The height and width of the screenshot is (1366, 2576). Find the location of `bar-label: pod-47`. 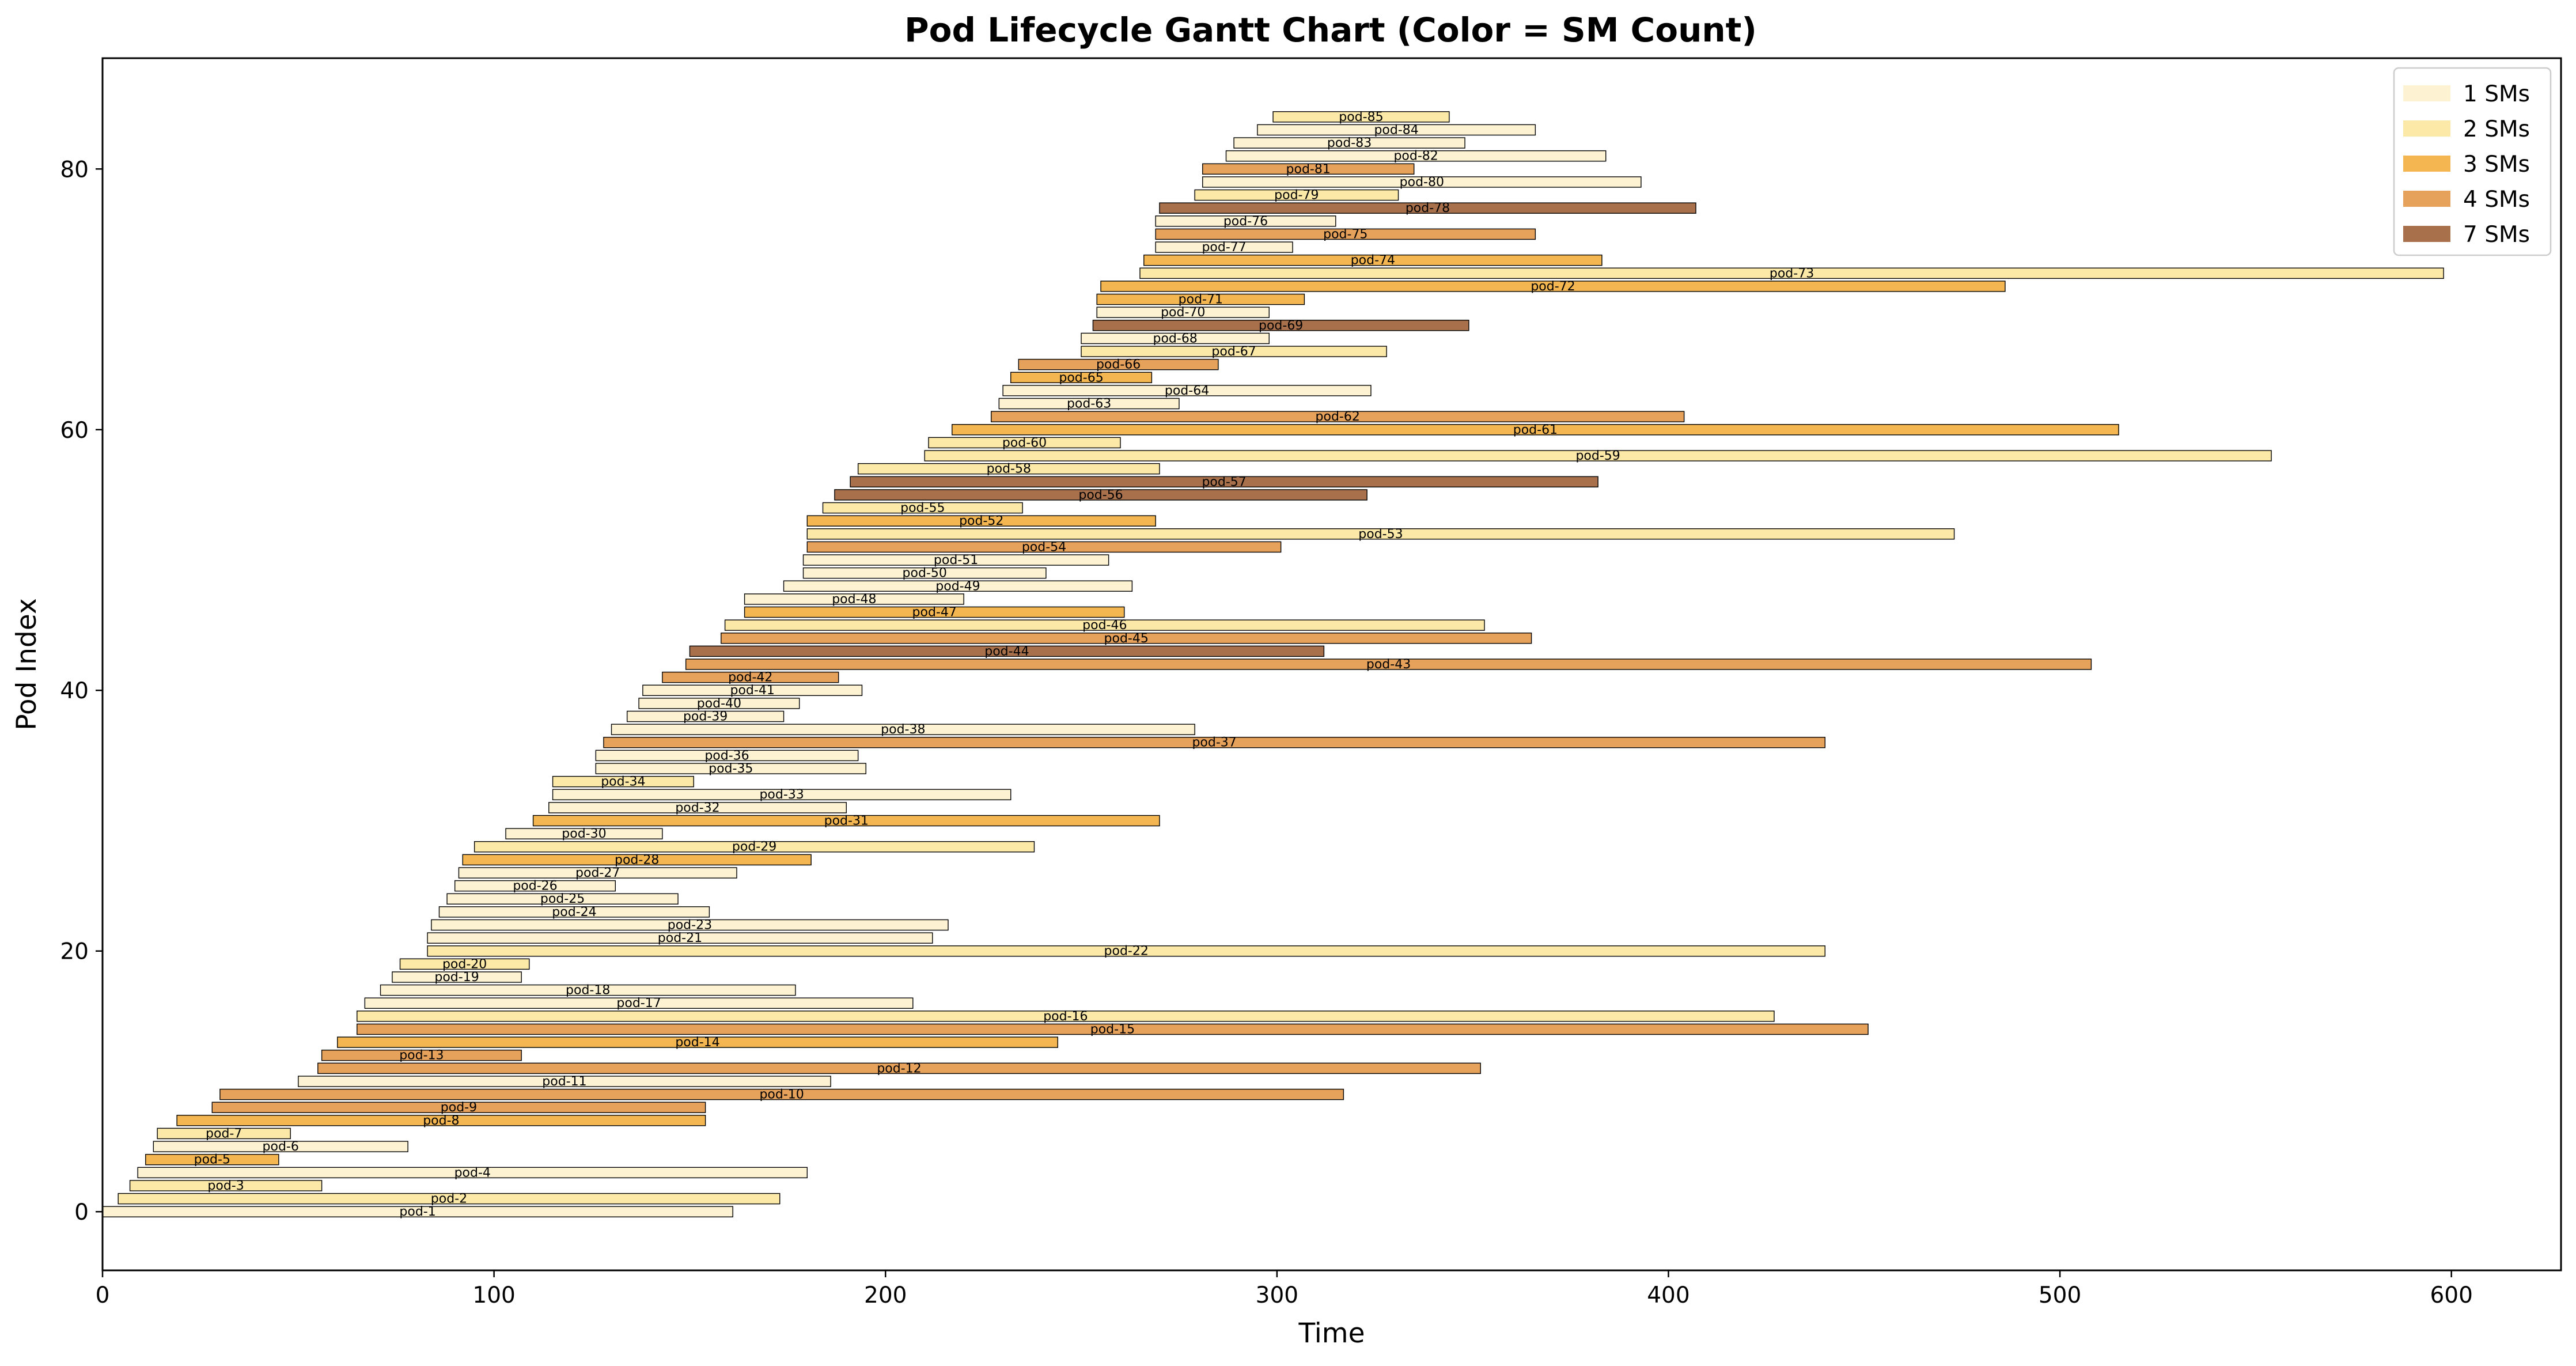

bar-label: pod-47 is located at coordinates (934, 613).